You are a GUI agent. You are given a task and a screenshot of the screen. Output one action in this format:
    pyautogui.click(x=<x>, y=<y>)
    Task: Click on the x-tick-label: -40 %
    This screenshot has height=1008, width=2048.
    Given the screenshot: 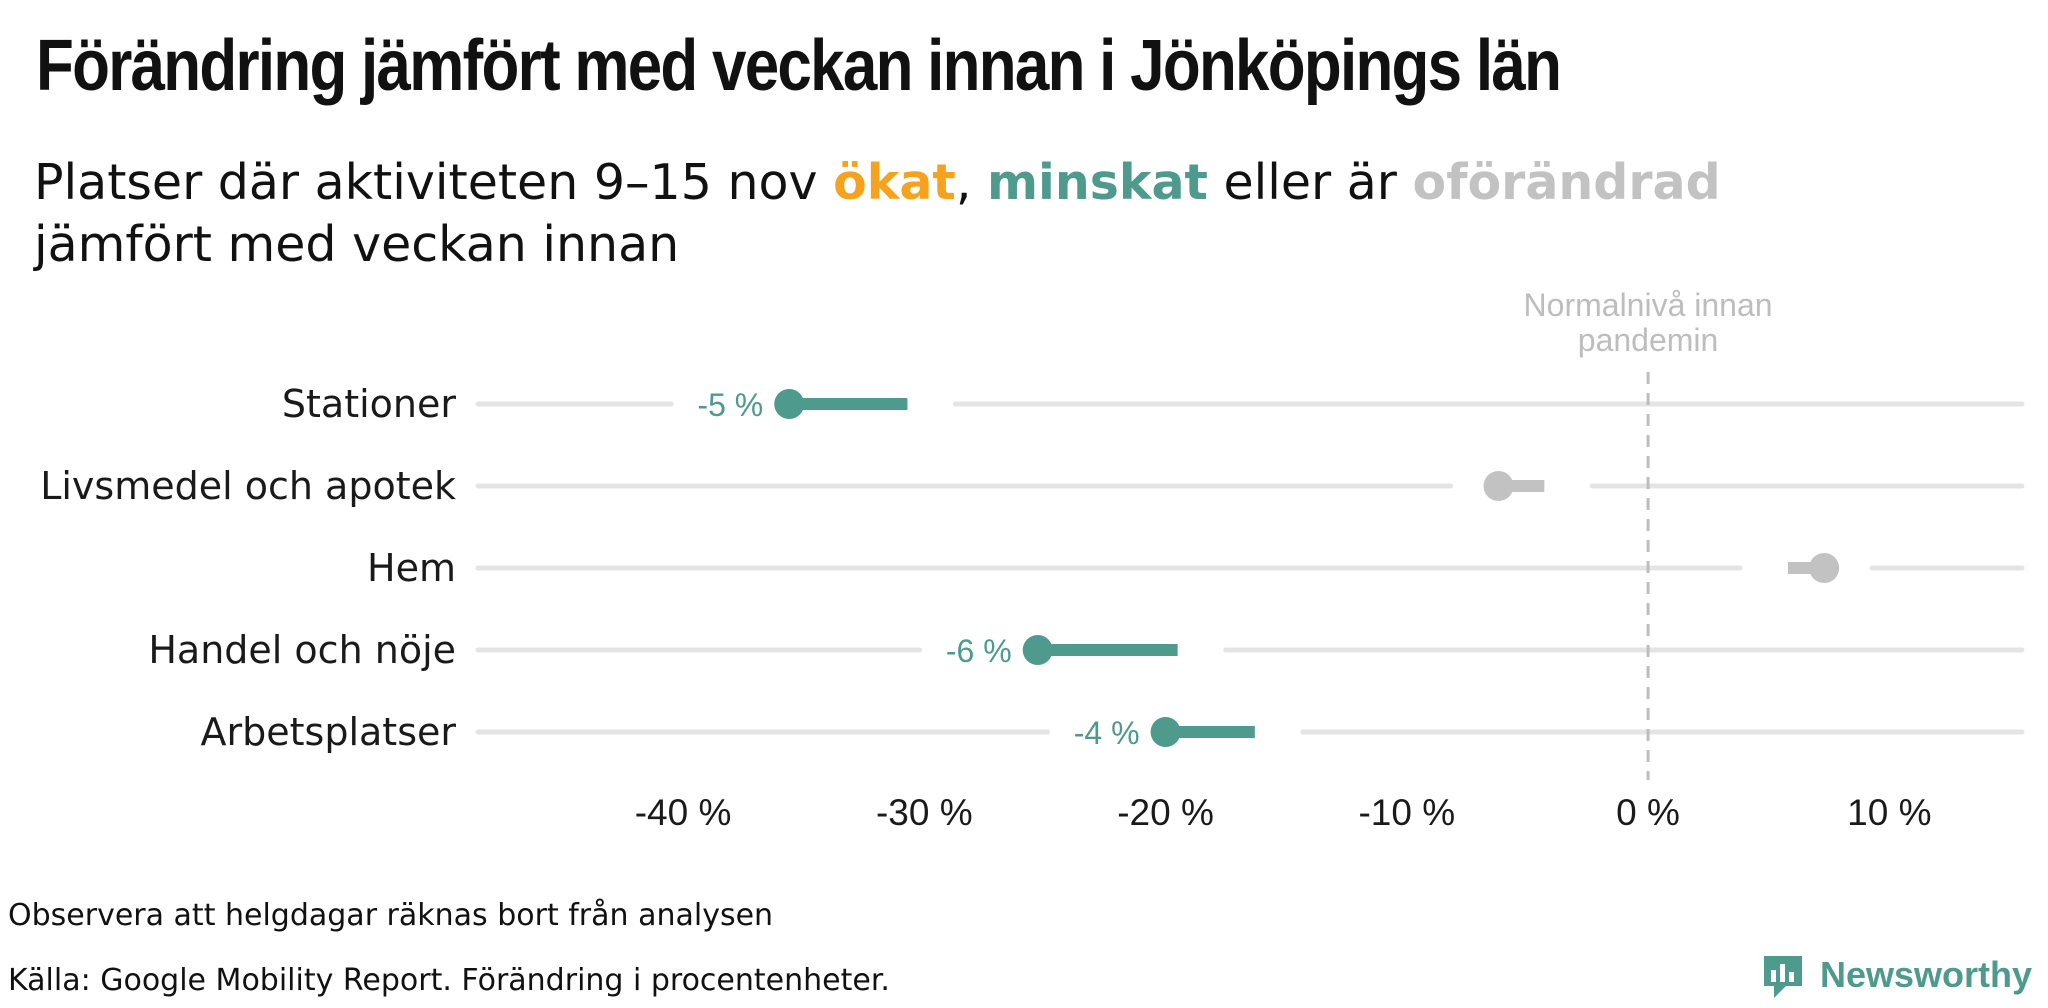 What is the action you would take?
    pyautogui.click(x=683, y=812)
    